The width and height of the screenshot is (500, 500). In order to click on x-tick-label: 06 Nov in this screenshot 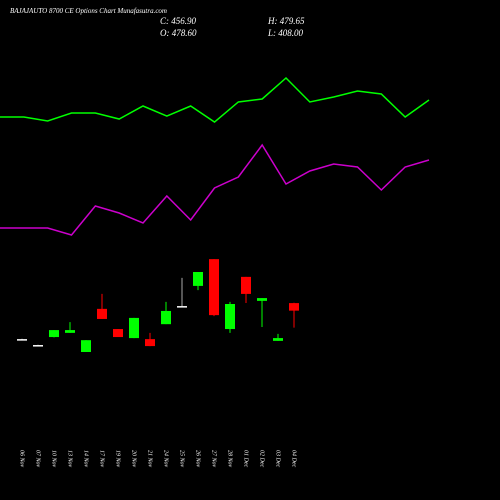, I will do `click(22, 459)`.